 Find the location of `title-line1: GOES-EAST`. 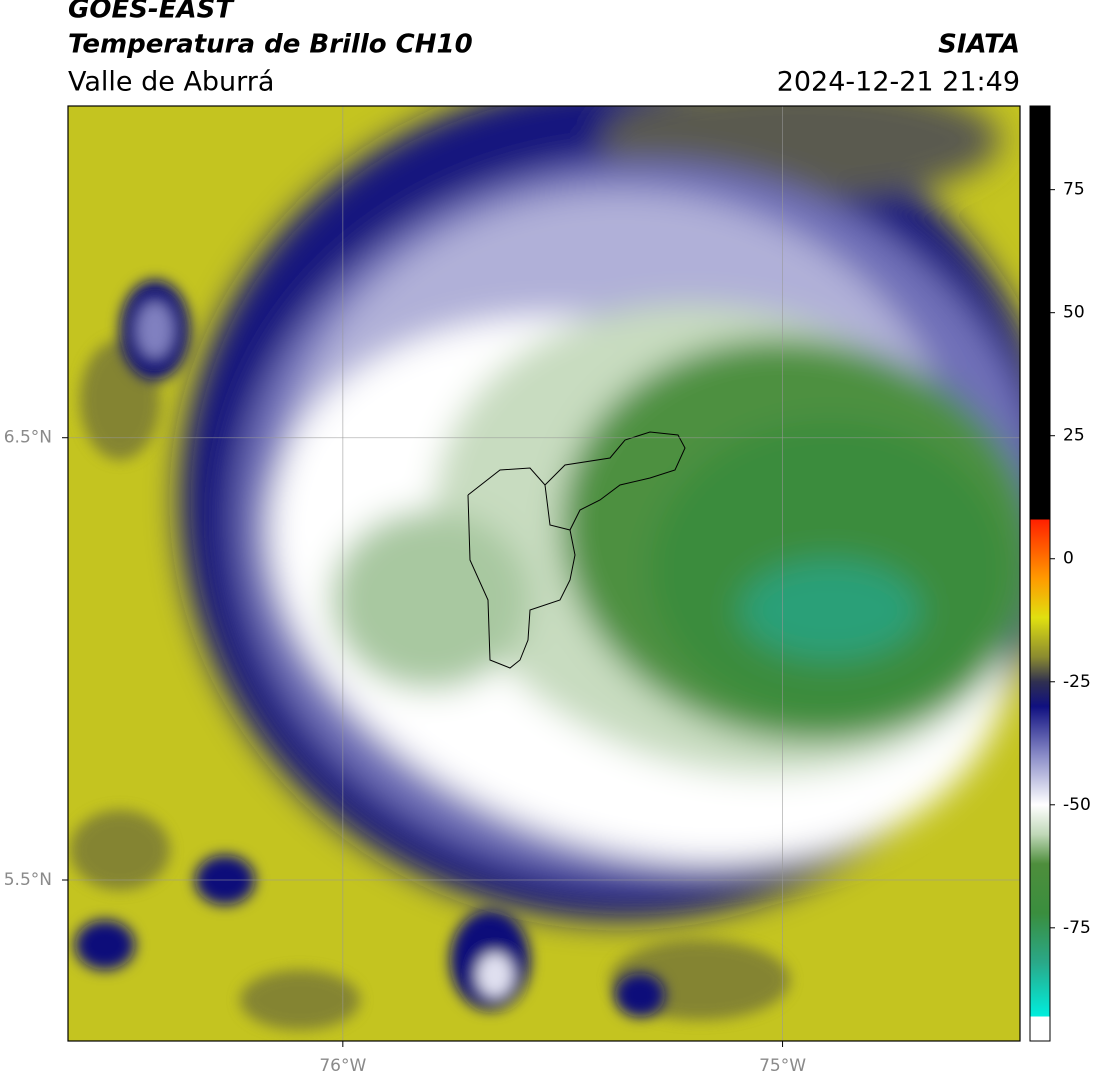

title-line1: GOES-EAST is located at coordinates (151, 12).